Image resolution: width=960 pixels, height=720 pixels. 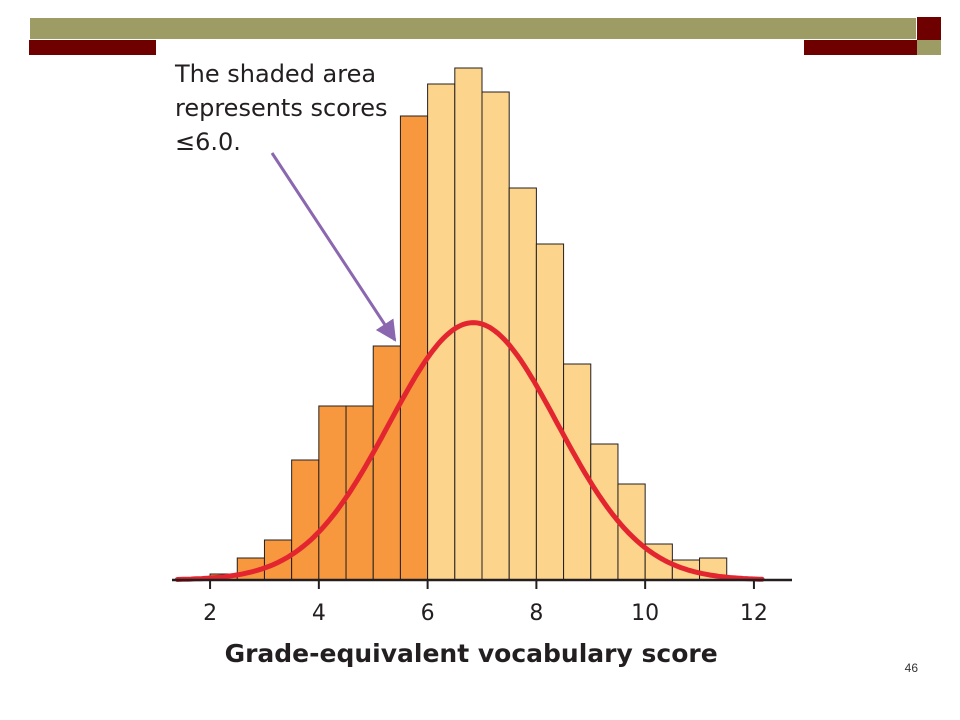 I want to click on annotation-arrow, so click(x=333, y=247).